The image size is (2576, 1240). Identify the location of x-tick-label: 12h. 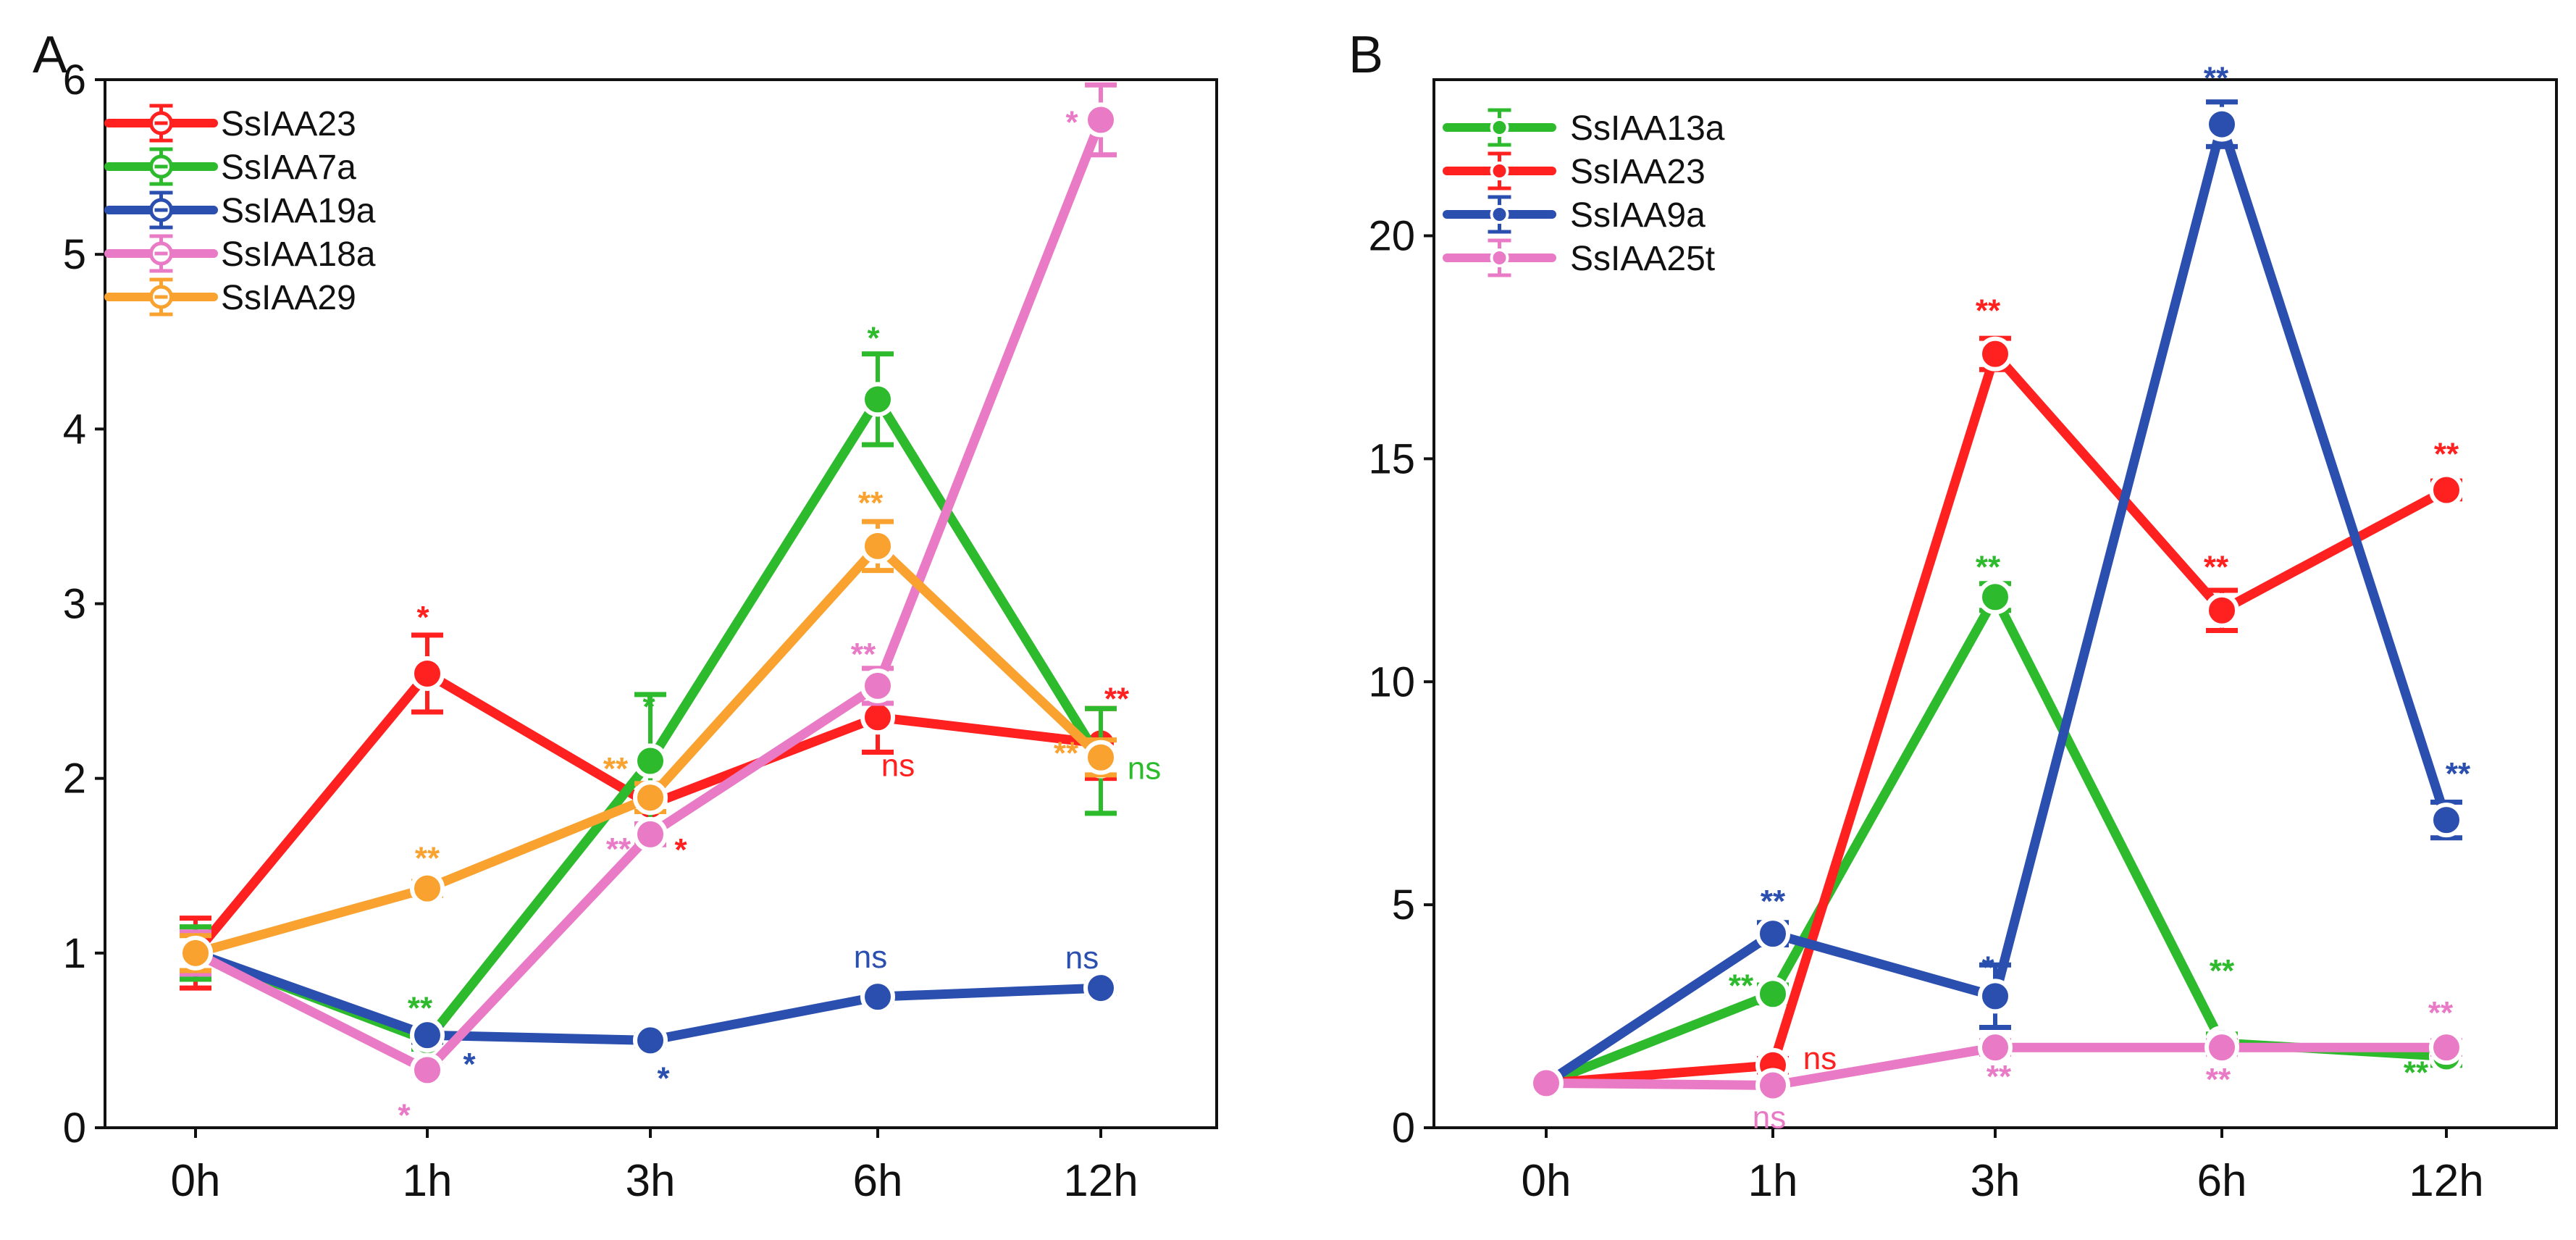
(2446, 1181).